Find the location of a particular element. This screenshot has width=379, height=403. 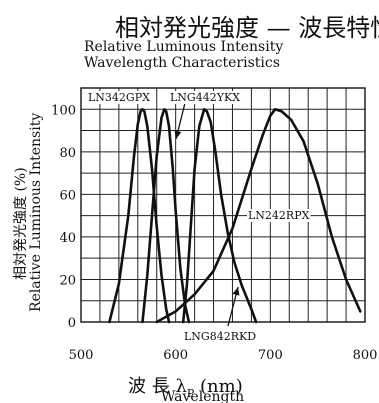

lambda-symbol: λ is located at coordinates (181, 386).